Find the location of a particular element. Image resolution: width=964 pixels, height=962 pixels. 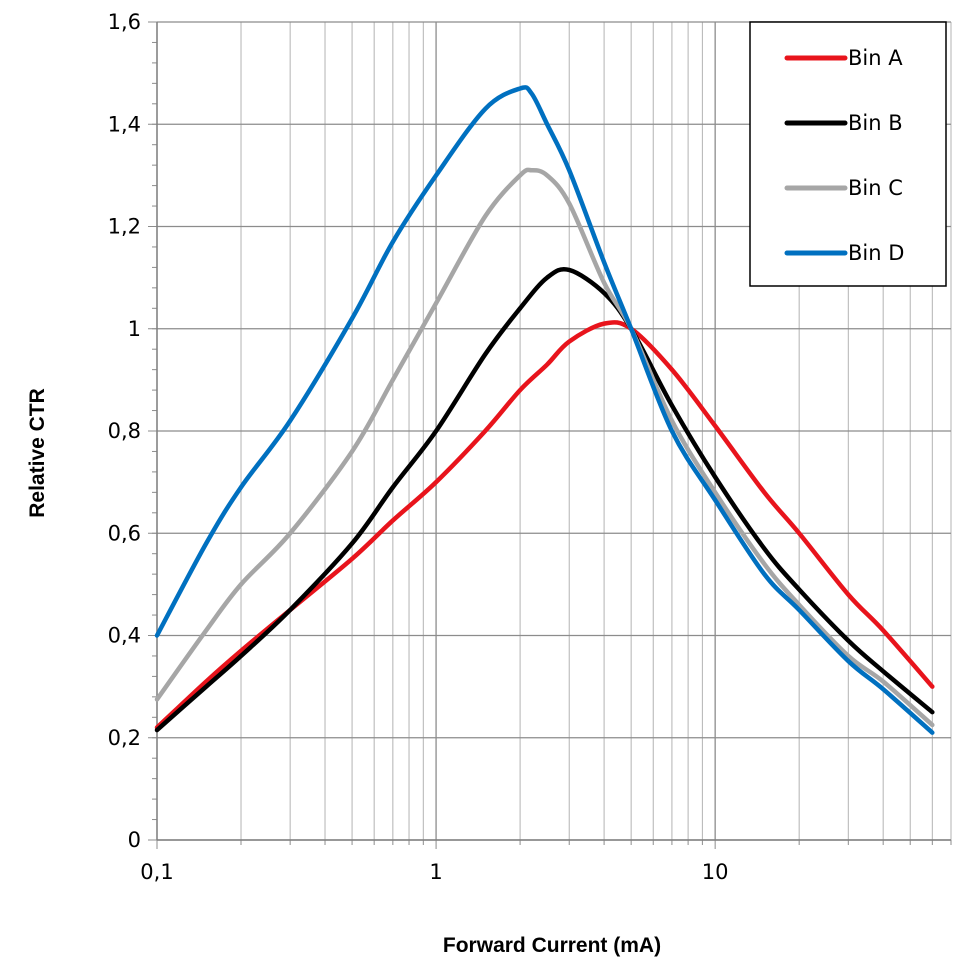

legend-box is located at coordinates (848, 154).